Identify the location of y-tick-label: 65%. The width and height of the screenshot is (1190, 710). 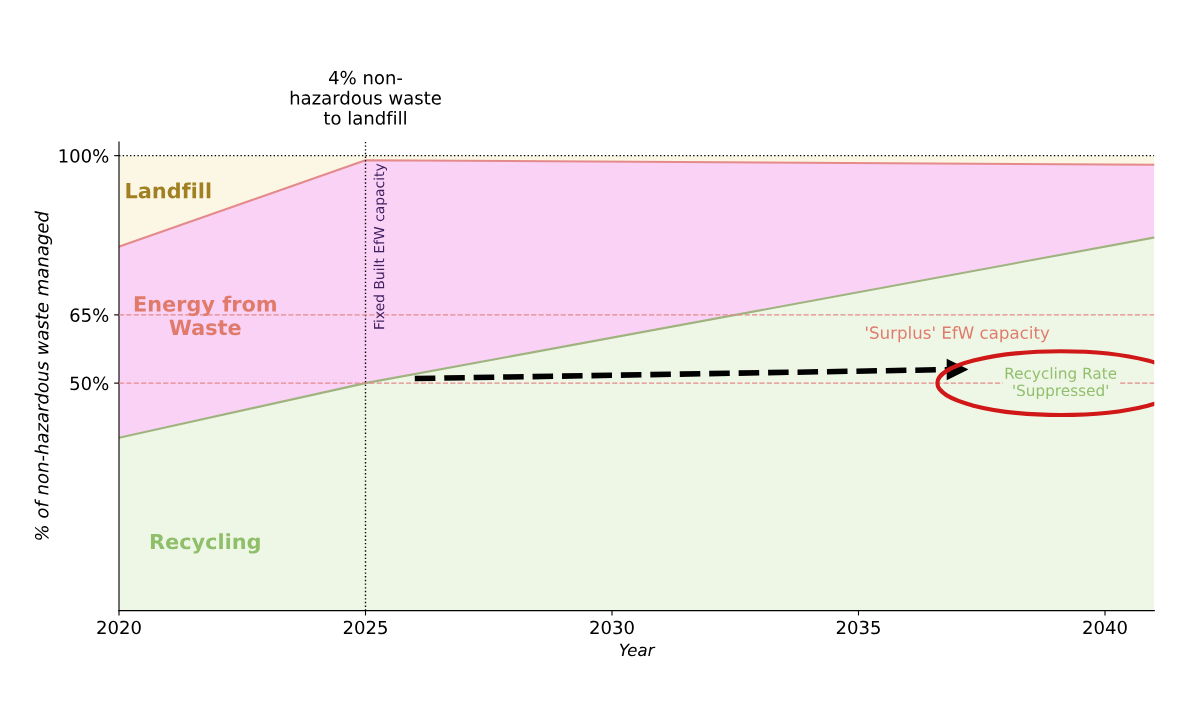
(89, 315).